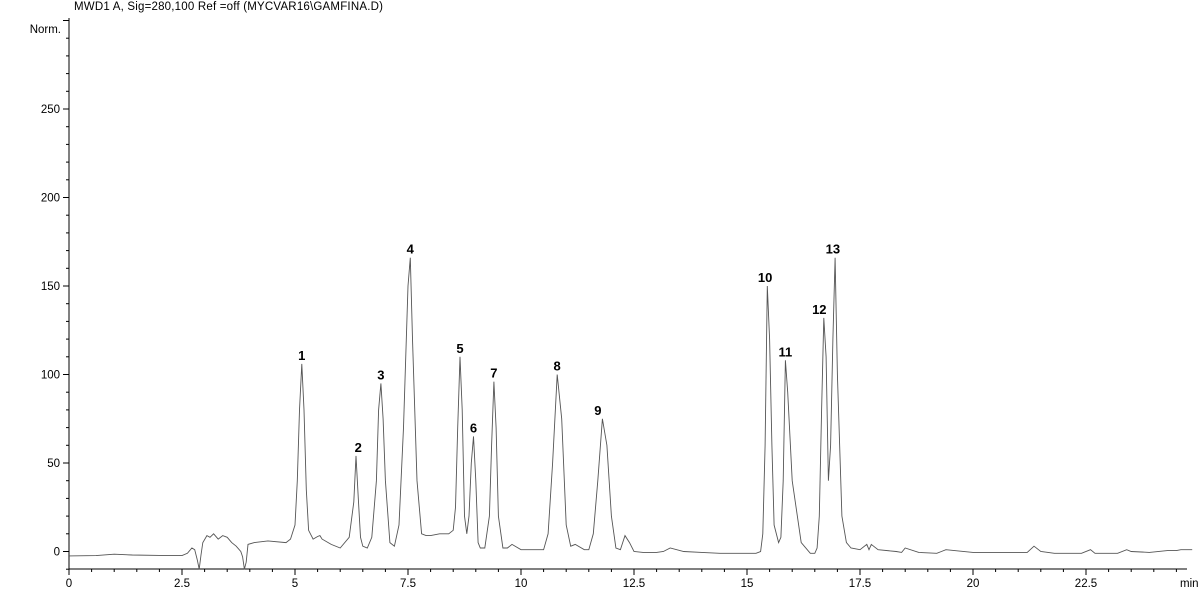 The width and height of the screenshot is (1200, 591). What do you see at coordinates (1086, 584) in the screenshot?
I see `x-tick-label: 22.5` at bounding box center [1086, 584].